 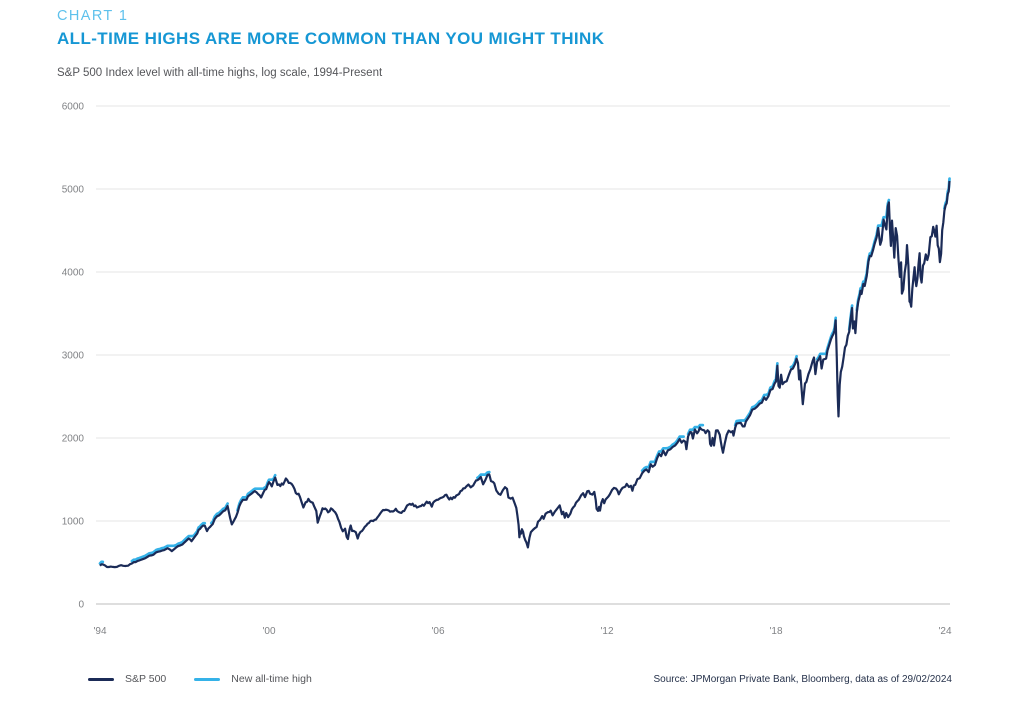 I want to click on x-tick-label: '00, so click(x=268, y=631).